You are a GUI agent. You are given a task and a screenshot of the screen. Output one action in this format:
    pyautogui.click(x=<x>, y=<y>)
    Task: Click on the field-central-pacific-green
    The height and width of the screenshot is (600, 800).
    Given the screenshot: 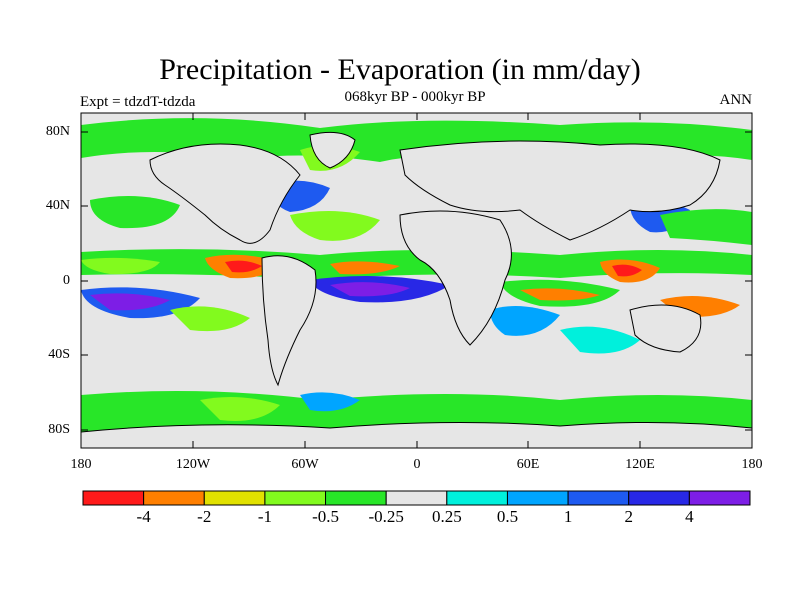 What is the action you would take?
    pyautogui.click(x=120, y=266)
    